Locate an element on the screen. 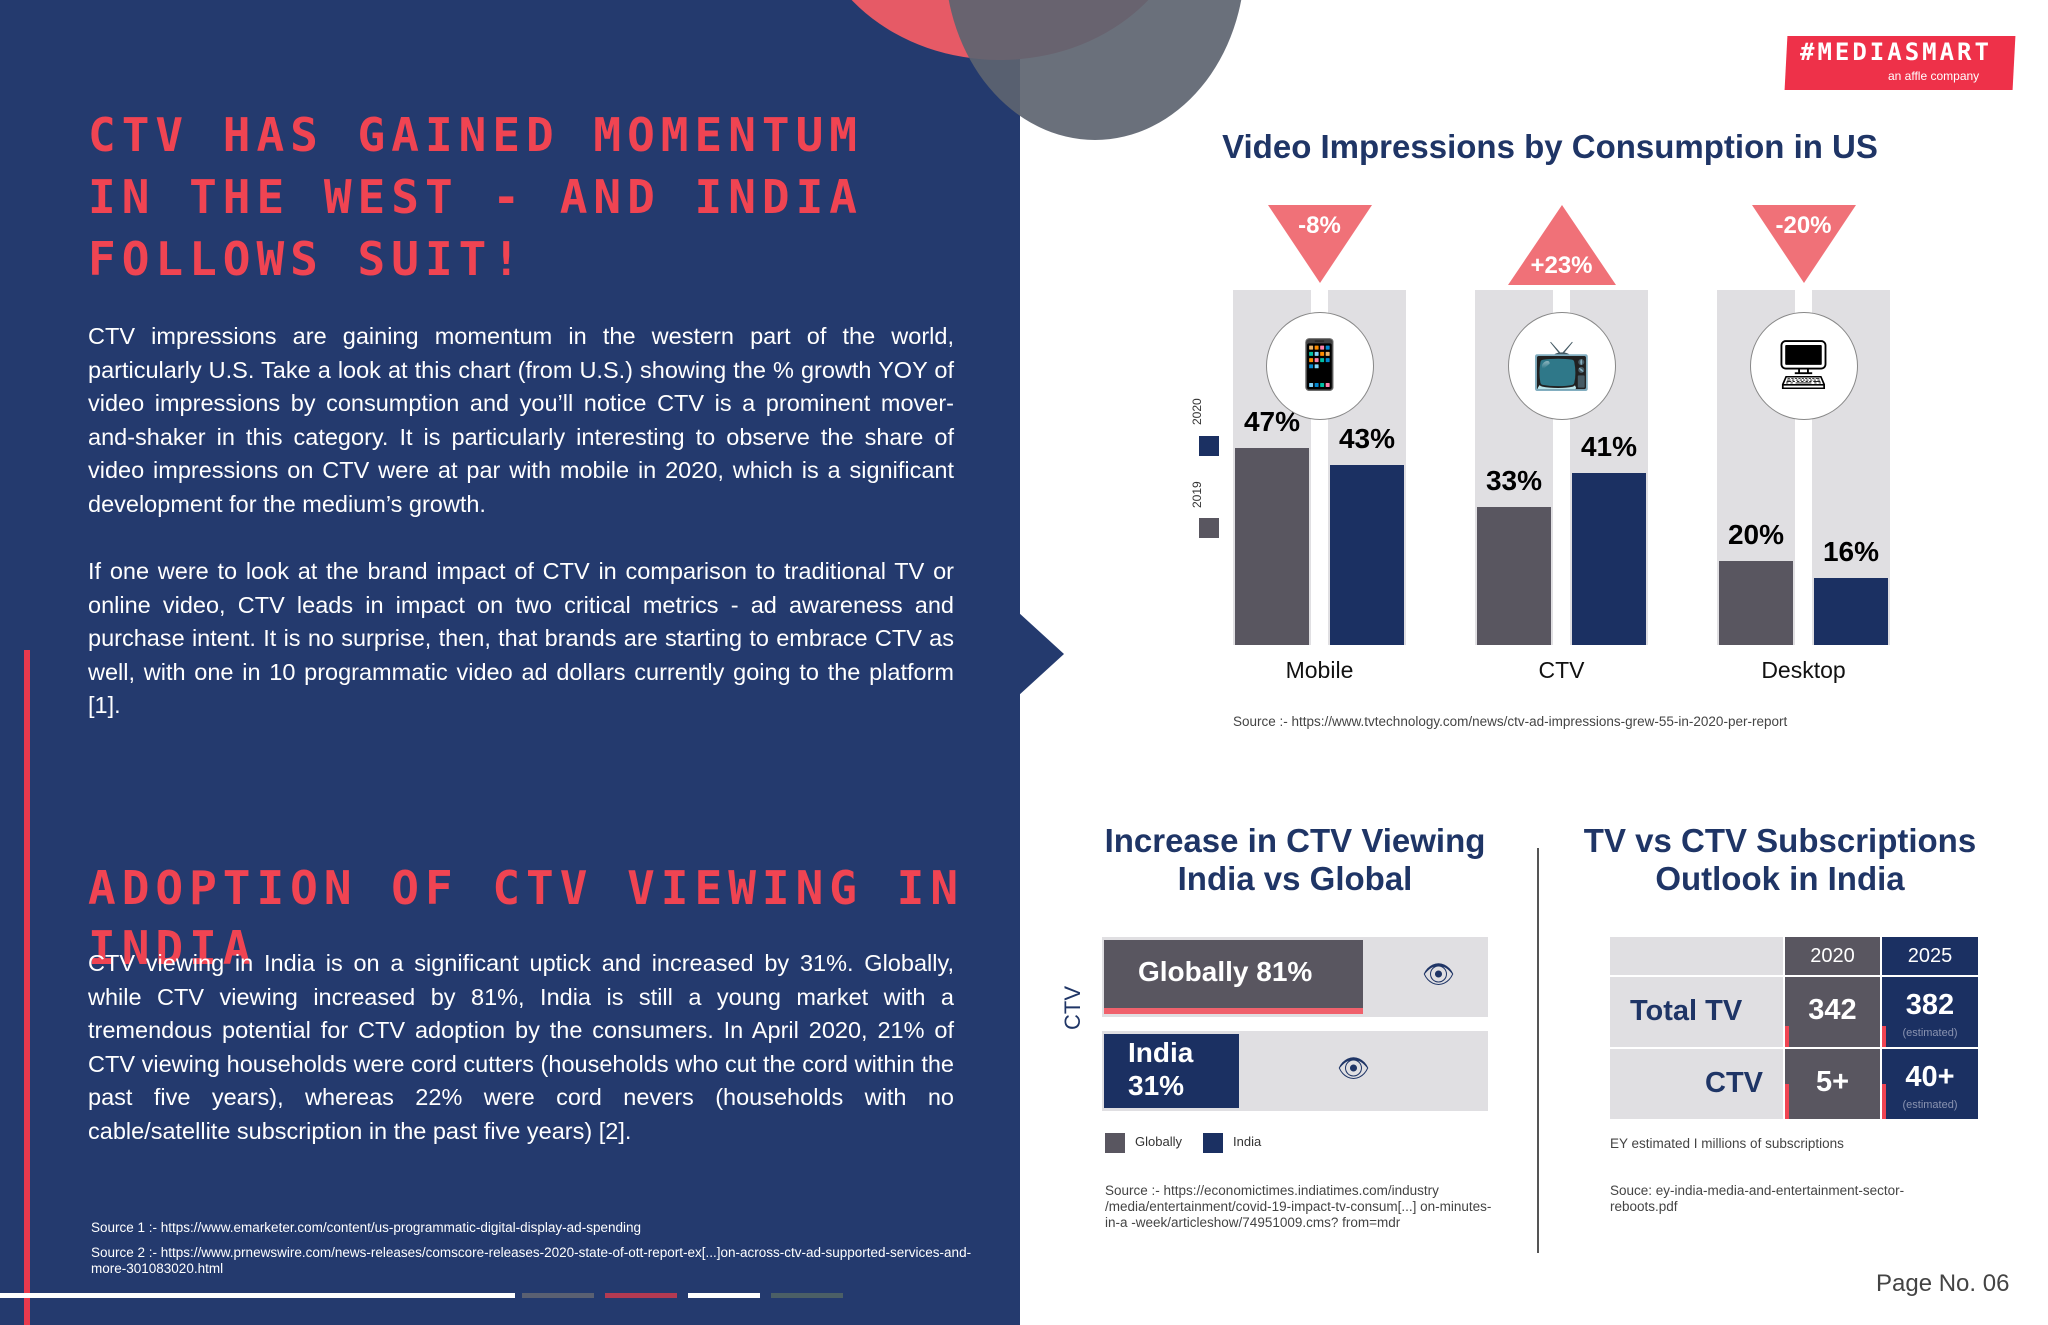 This screenshot has height=1325, width=2048. chart-title-subscriptions: TV vs CTV Subscriptions Outlook in India is located at coordinates (1780, 859).